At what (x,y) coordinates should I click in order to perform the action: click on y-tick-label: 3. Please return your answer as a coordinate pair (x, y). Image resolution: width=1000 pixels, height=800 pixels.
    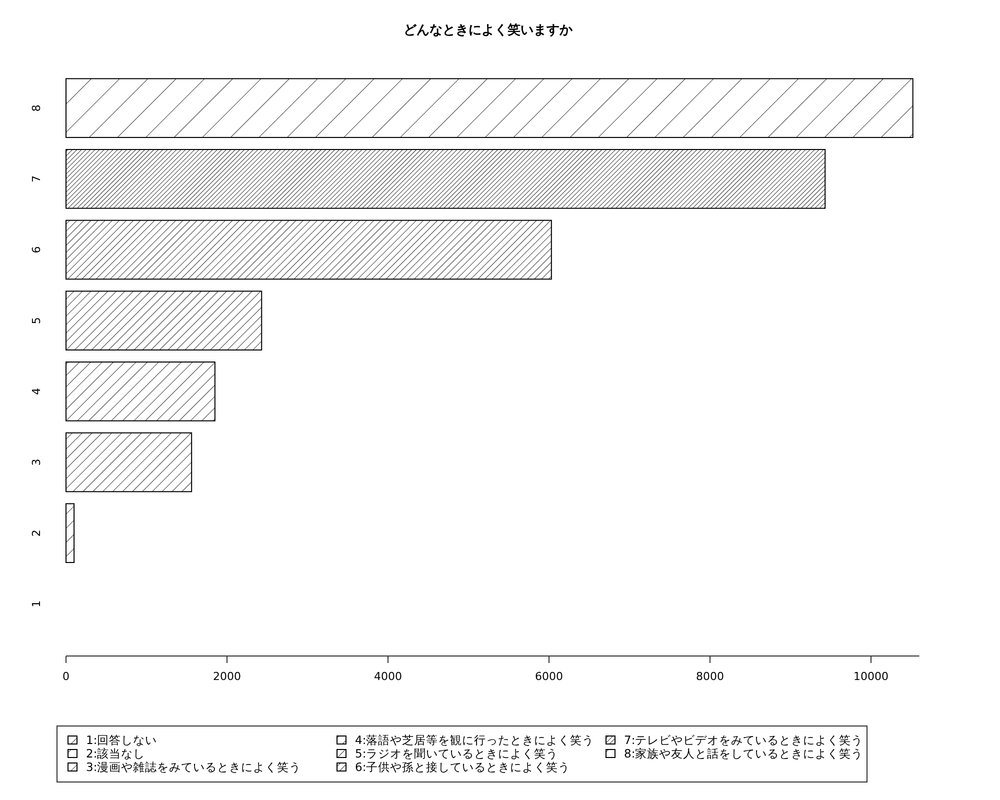
    Looking at the image, I should click on (36, 462).